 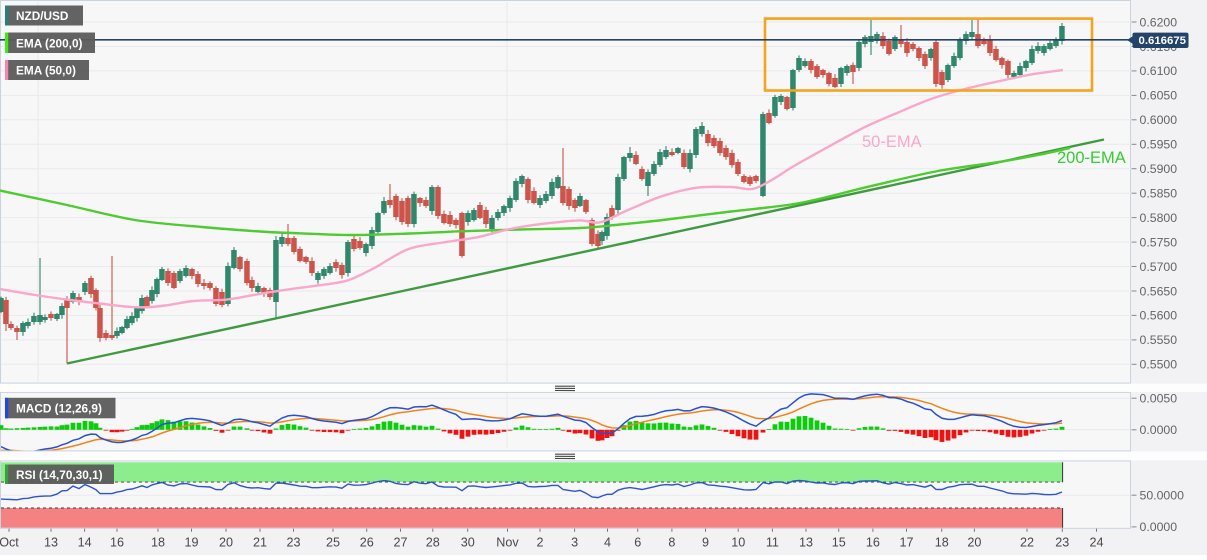 What do you see at coordinates (1159, 120) in the screenshot?
I see `svg-text: 0.6000` at bounding box center [1159, 120].